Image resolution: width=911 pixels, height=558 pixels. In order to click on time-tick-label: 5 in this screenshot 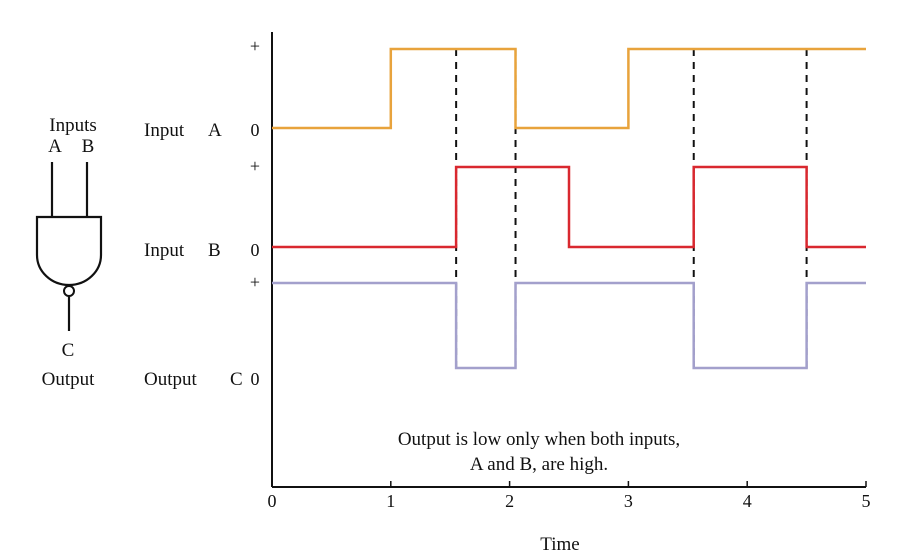, I will do `click(866, 501)`.